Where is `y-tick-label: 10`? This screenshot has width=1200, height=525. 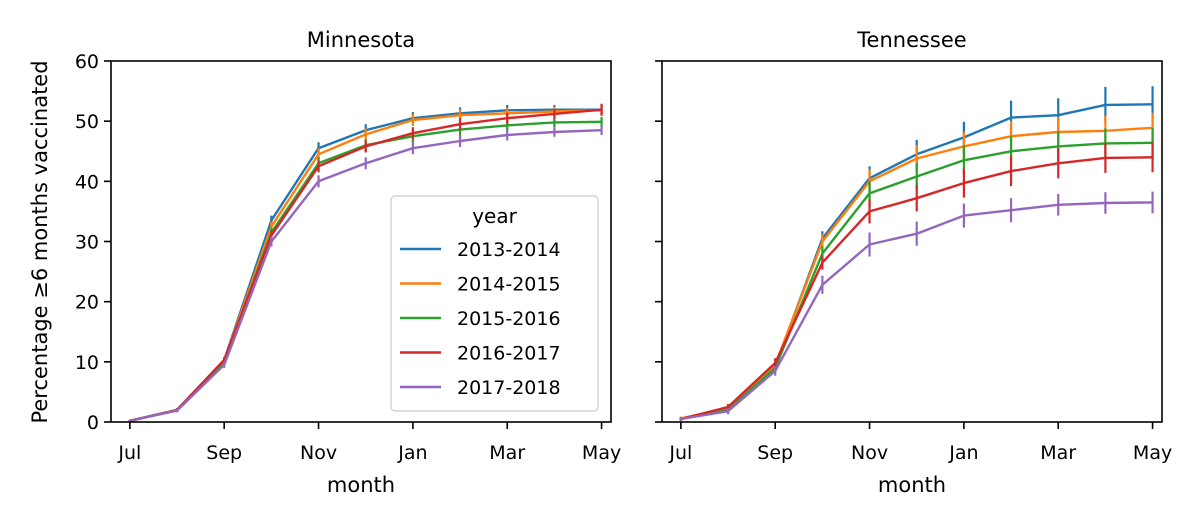 y-tick-label: 10 is located at coordinates (87, 363).